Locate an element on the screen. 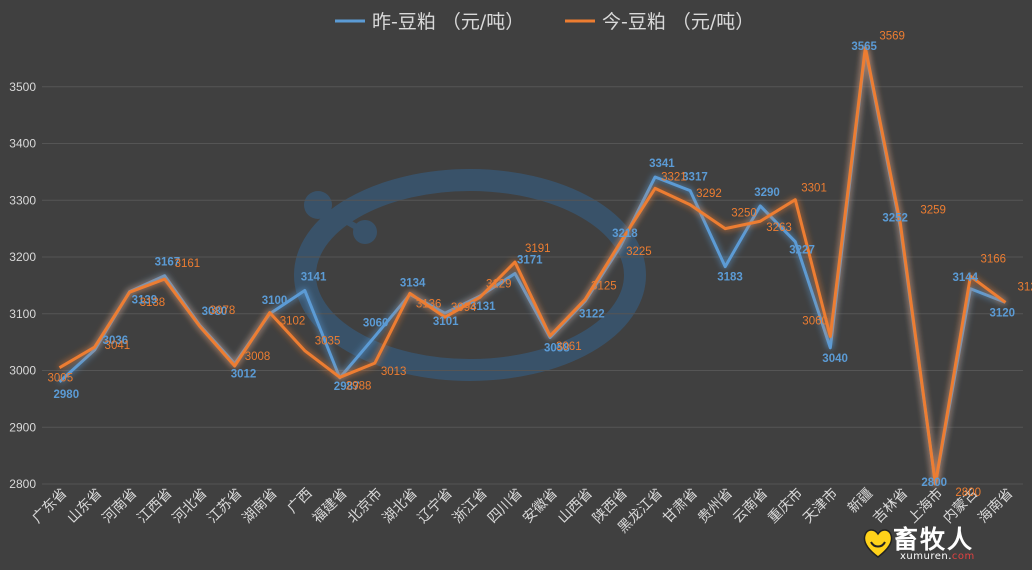 This screenshot has height=570, width=1032. y-tick-label: 3500 is located at coordinates (22, 87).